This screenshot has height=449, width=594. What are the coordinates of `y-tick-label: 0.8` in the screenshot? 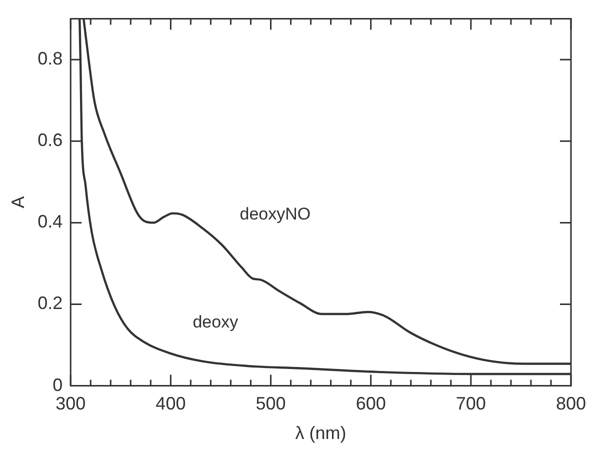 It's located at (50, 58).